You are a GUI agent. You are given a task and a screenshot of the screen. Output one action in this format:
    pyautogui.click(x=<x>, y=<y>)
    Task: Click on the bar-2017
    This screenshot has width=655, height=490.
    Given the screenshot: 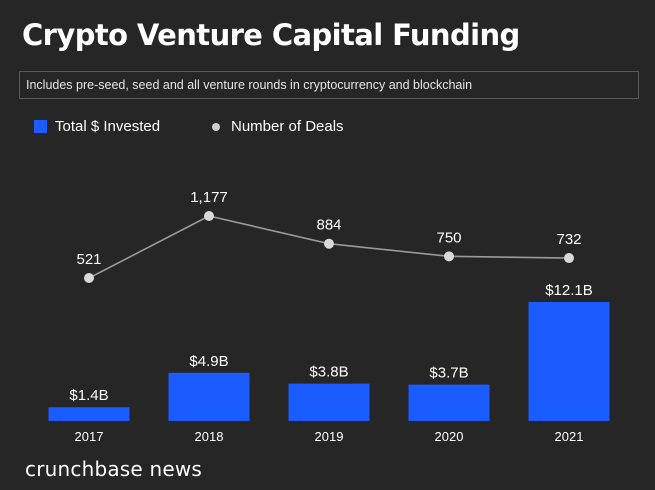 What is the action you would take?
    pyautogui.click(x=89, y=414)
    